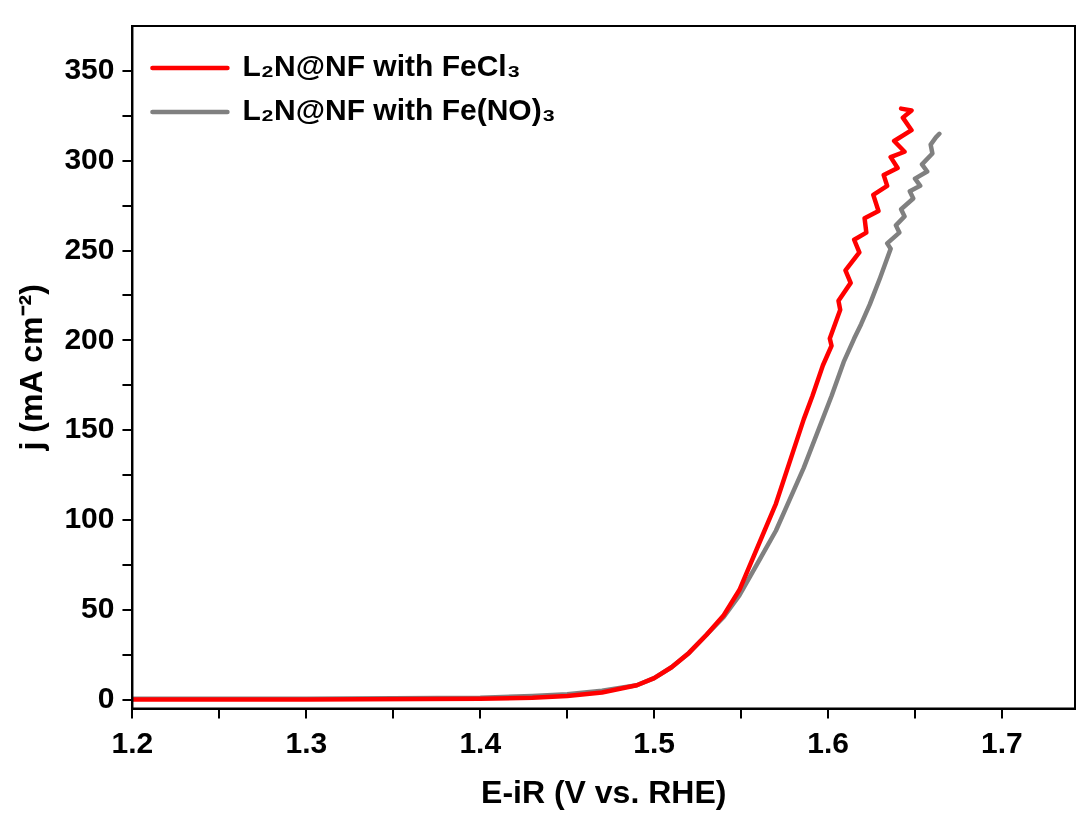 Image resolution: width=1078 pixels, height=822 pixels. I want to click on y-tick-label: 50, so click(98, 608).